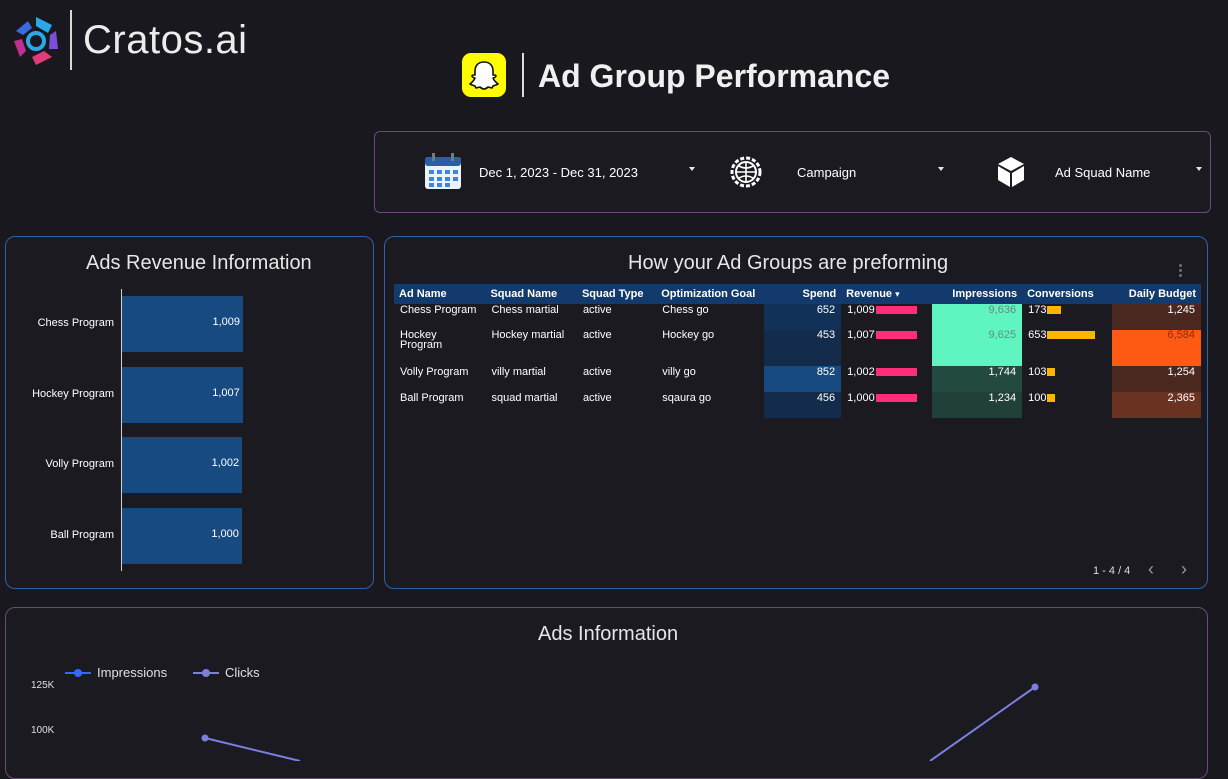 The image size is (1228, 779). Describe the element at coordinates (182, 465) in the screenshot. I see `revenue-bar: 1,002` at that location.